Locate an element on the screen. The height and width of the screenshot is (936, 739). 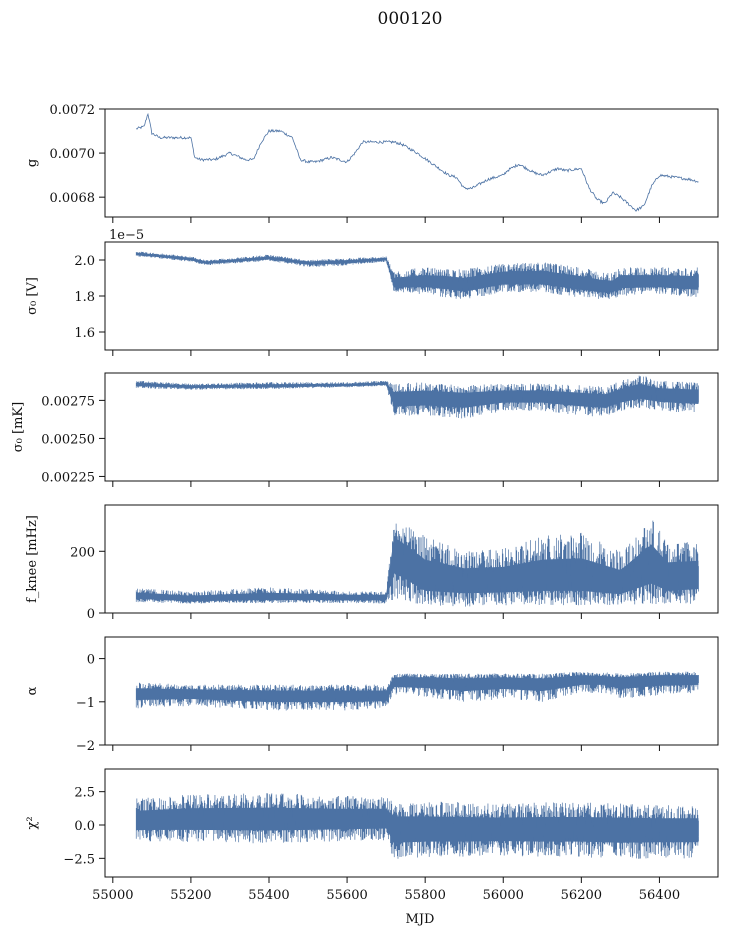
figure-title: 000120 is located at coordinates (410, 19).